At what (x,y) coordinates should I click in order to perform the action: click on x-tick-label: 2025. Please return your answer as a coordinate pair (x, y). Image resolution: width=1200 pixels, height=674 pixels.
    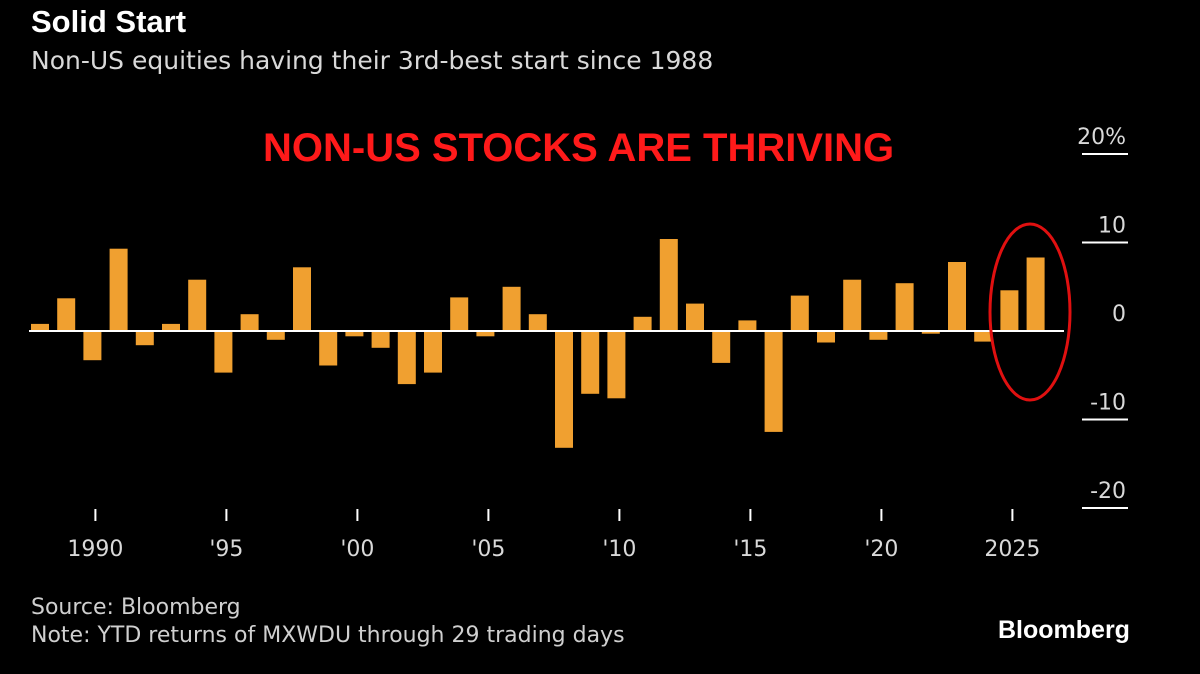
    Looking at the image, I should click on (1012, 549).